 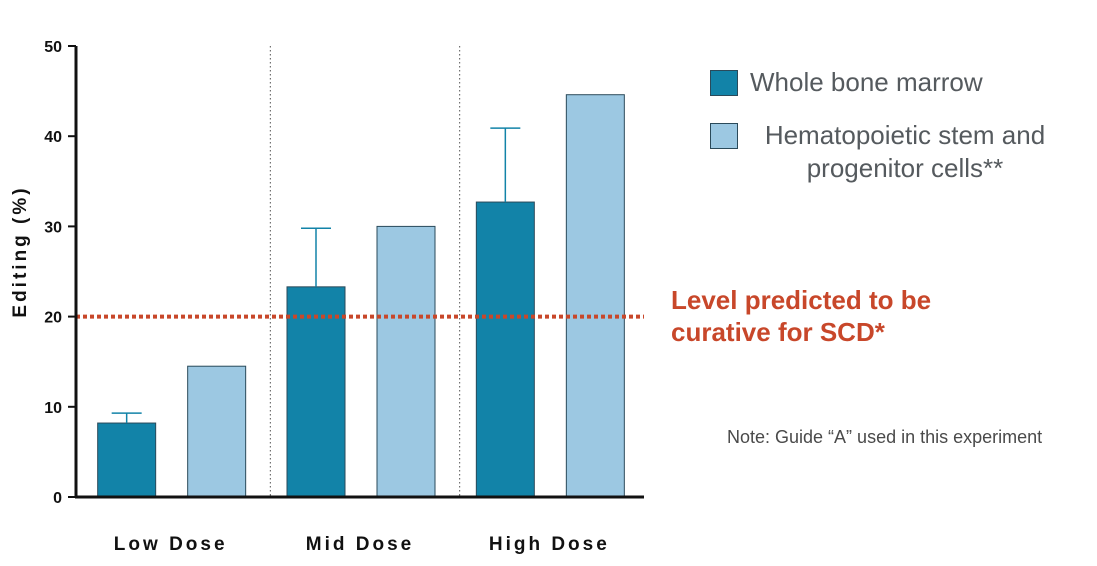 What do you see at coordinates (53, 47) in the screenshot?
I see `y-tick-label: 50` at bounding box center [53, 47].